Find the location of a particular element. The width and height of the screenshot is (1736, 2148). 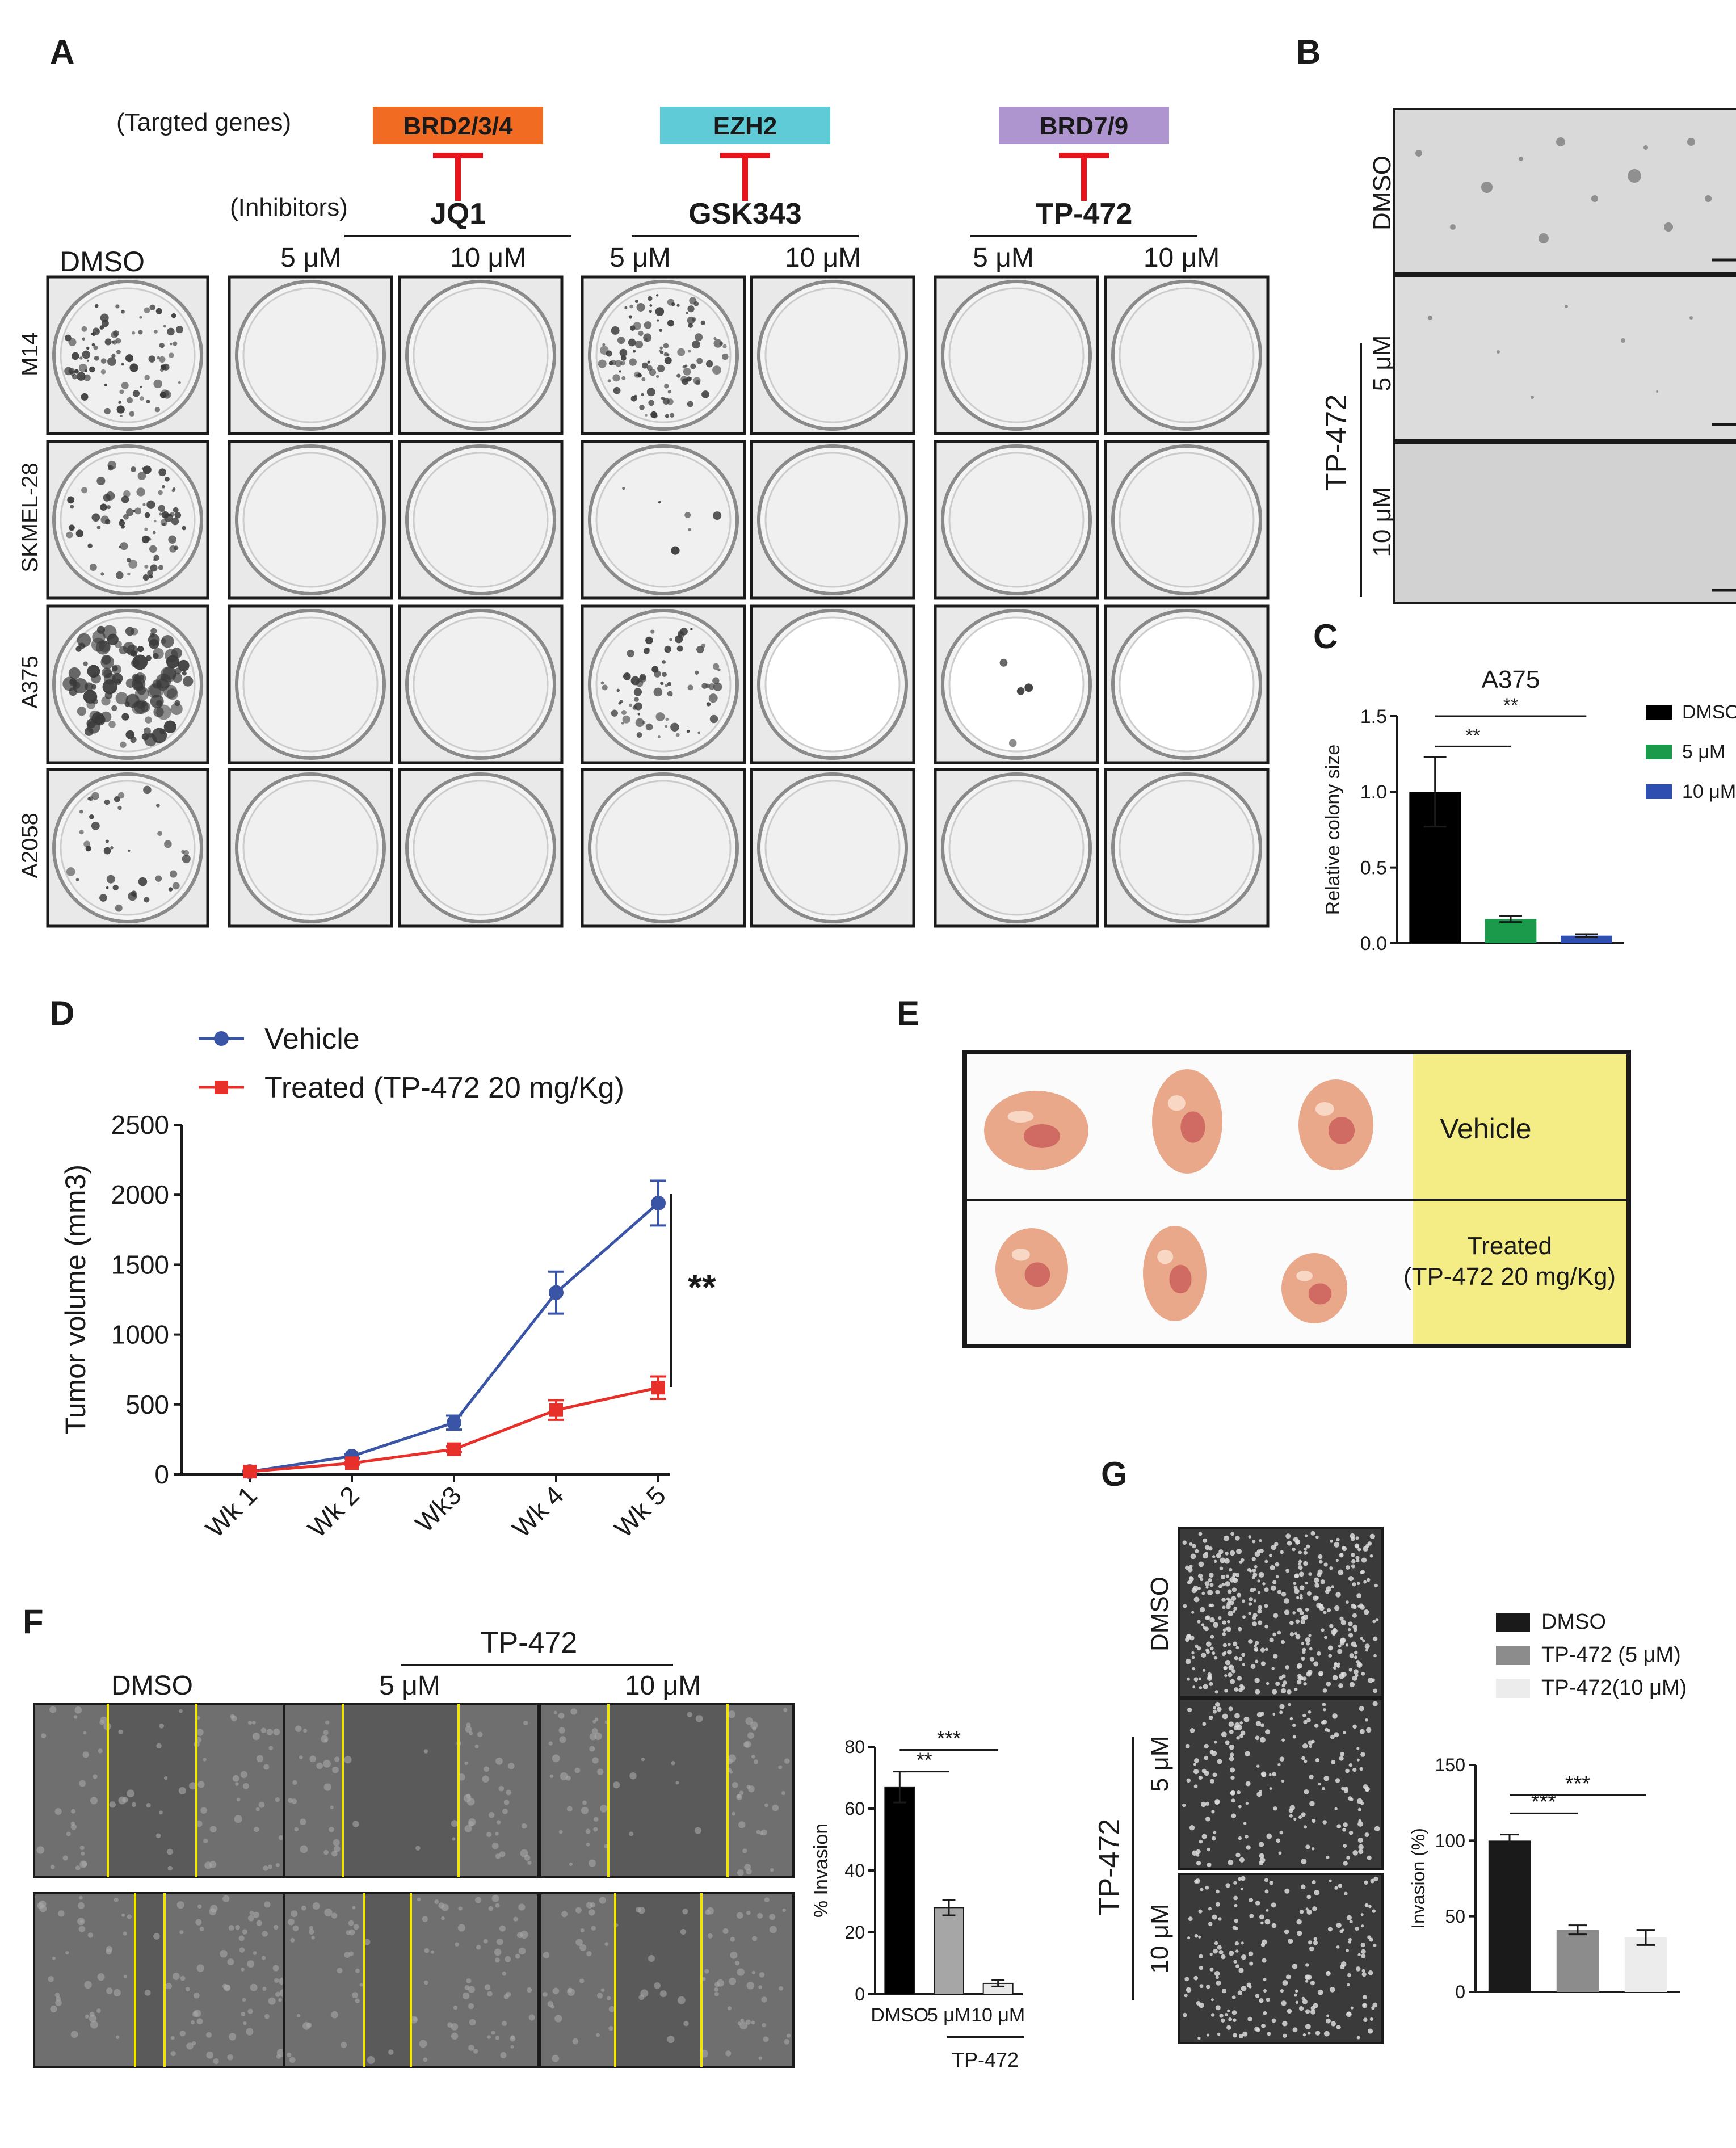

legend-swatch is located at coordinates (1659, 712).